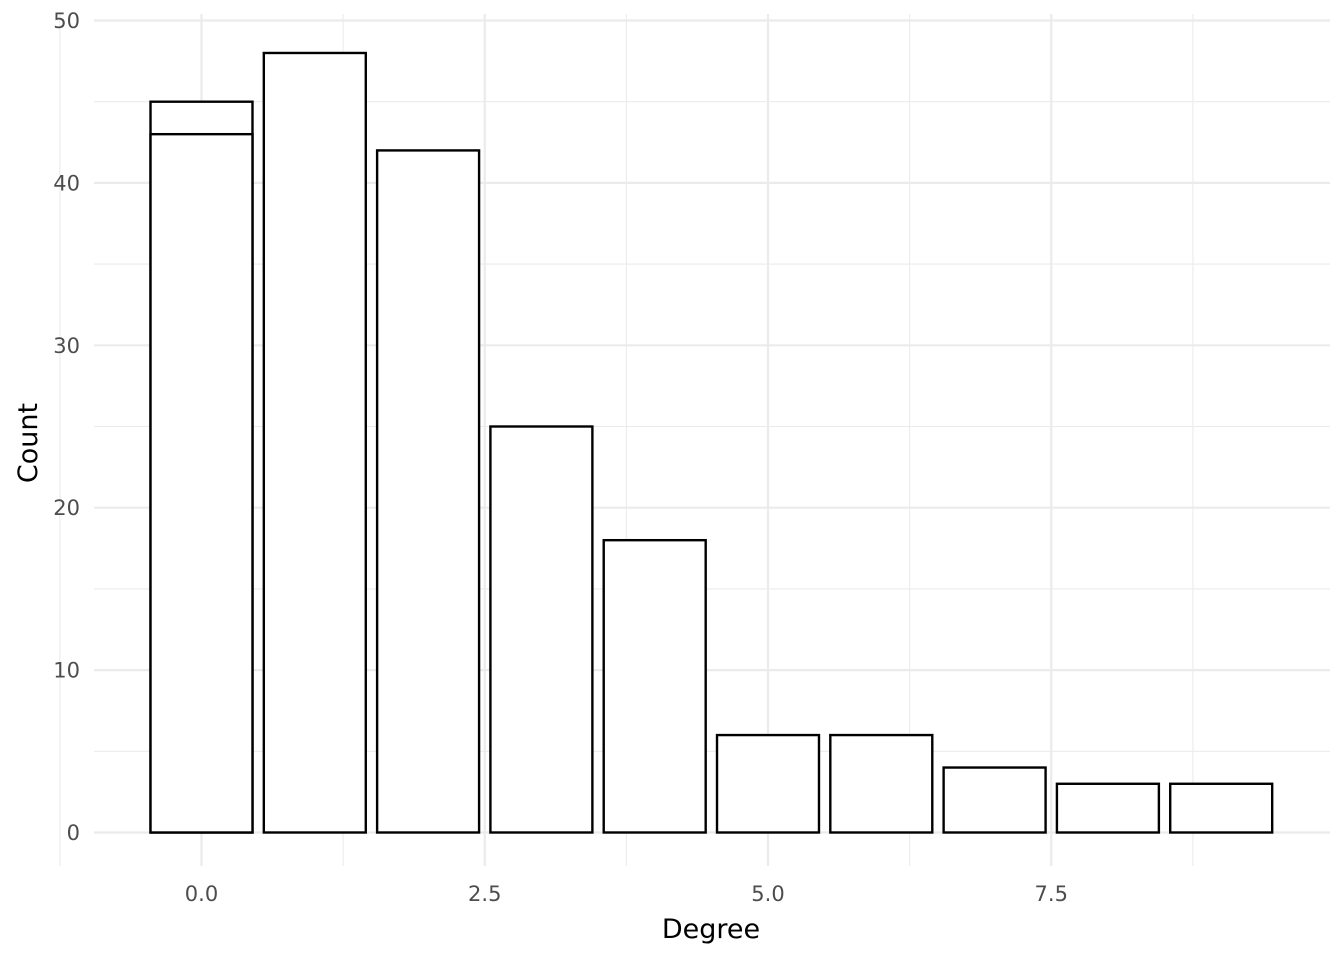 The height and width of the screenshot is (960, 1344). What do you see at coordinates (66, 508) in the screenshot?
I see `y-tick-label: 20` at bounding box center [66, 508].